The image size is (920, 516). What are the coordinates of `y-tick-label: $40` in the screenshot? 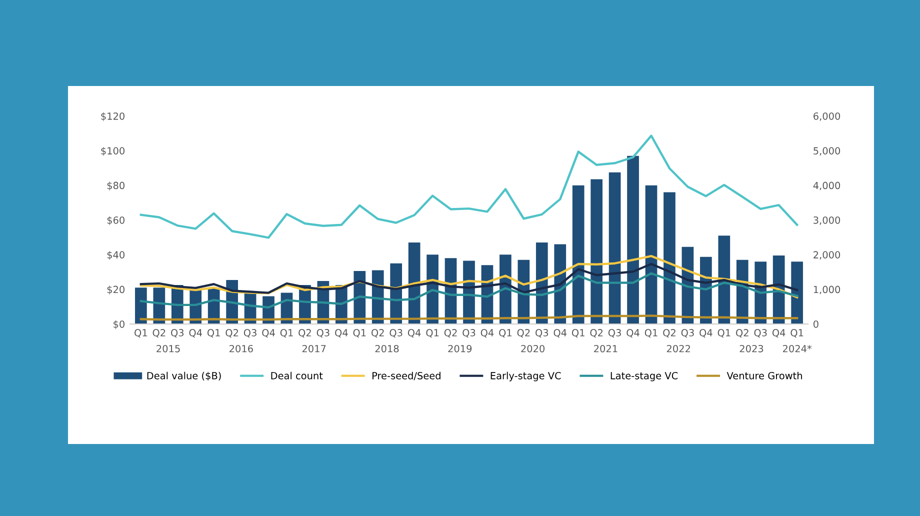 It's located at (115, 255).